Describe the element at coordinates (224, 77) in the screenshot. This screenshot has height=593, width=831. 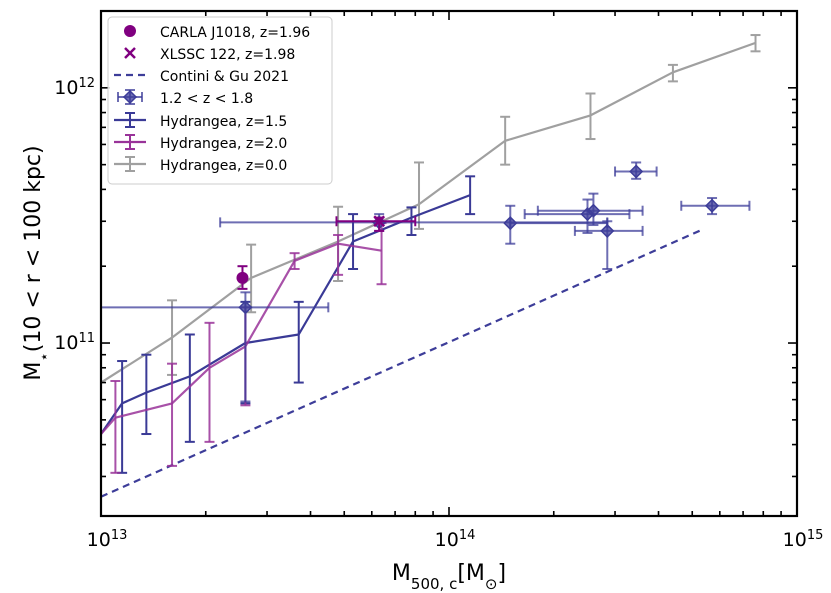
I see `legend-label-contini: Contini & Gu 2021` at that location.